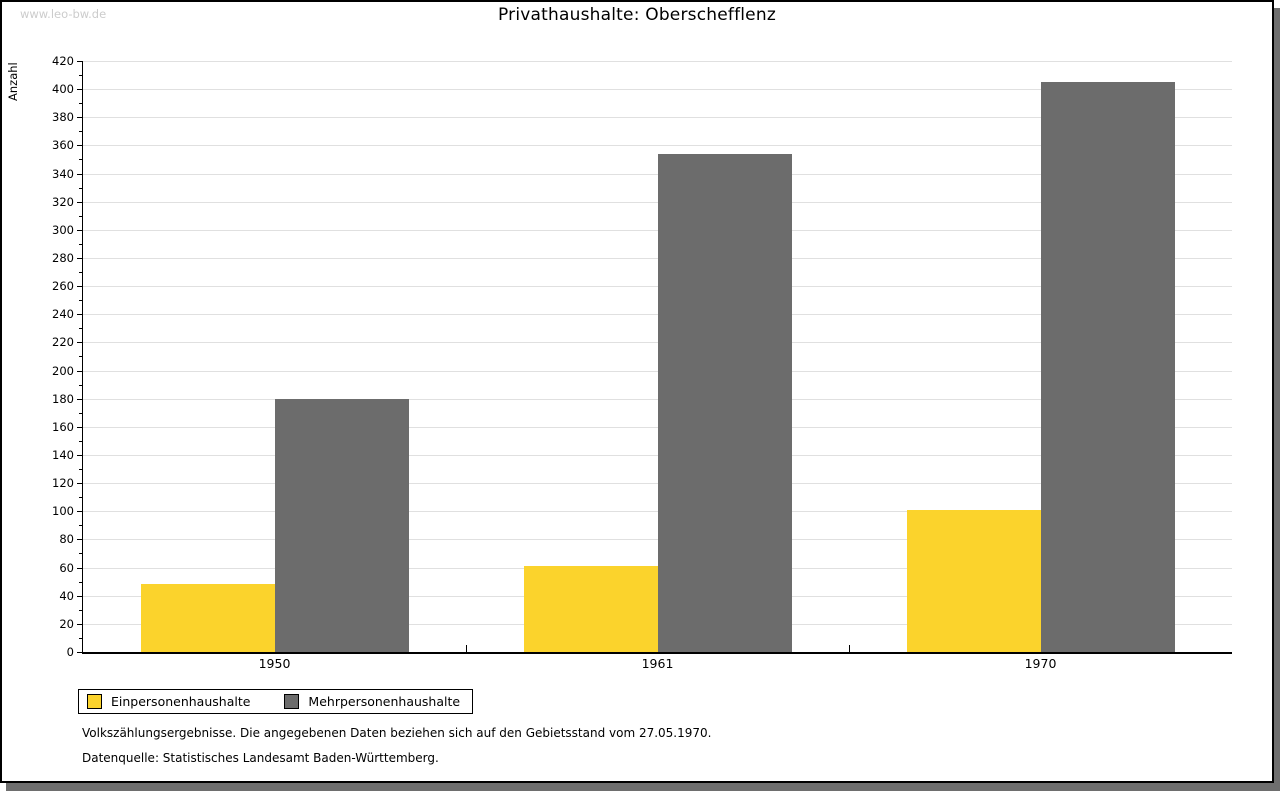 The width and height of the screenshot is (1280, 791). I want to click on y-axis-tick-label: 420, so click(63, 61).